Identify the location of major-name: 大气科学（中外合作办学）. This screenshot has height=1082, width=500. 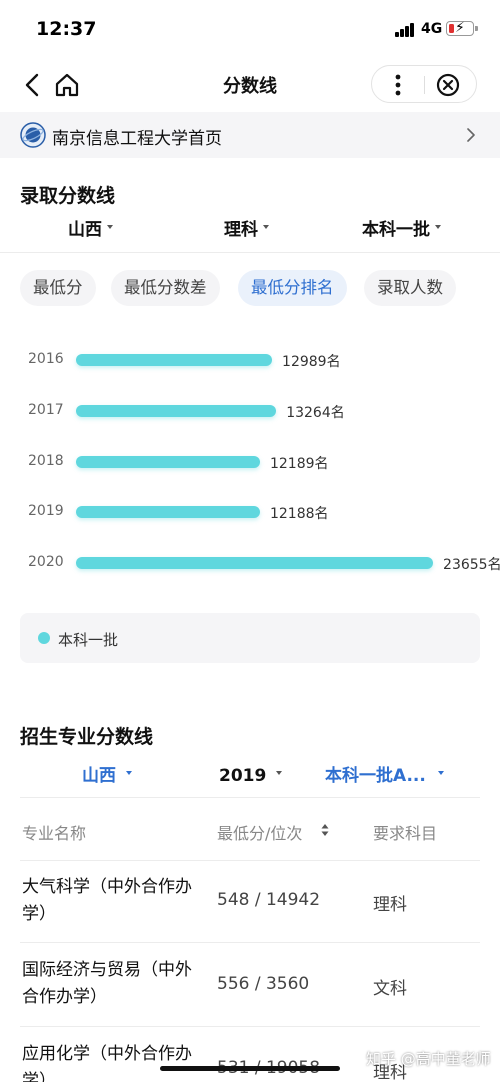
(107, 900).